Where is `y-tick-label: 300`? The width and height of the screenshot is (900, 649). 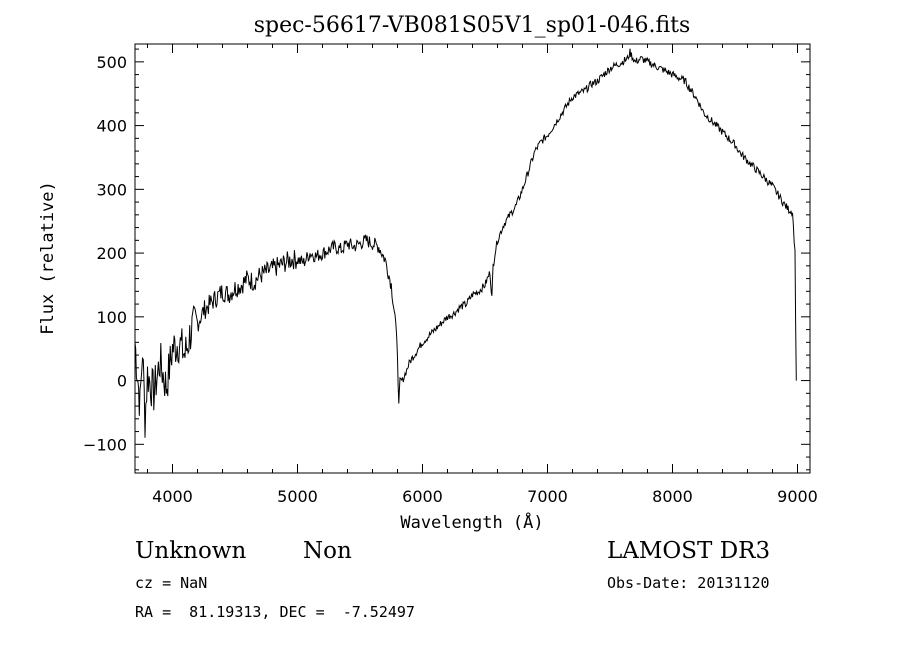 y-tick-label: 300 is located at coordinates (111, 189).